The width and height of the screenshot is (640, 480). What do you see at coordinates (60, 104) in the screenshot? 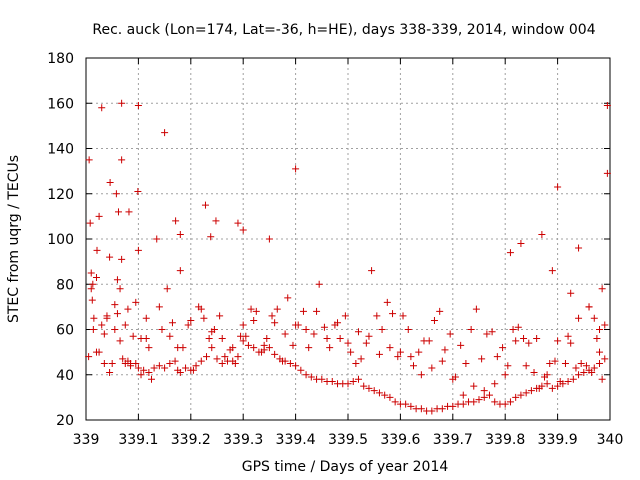
I see `y-tick-label: 160` at bounding box center [60, 104].